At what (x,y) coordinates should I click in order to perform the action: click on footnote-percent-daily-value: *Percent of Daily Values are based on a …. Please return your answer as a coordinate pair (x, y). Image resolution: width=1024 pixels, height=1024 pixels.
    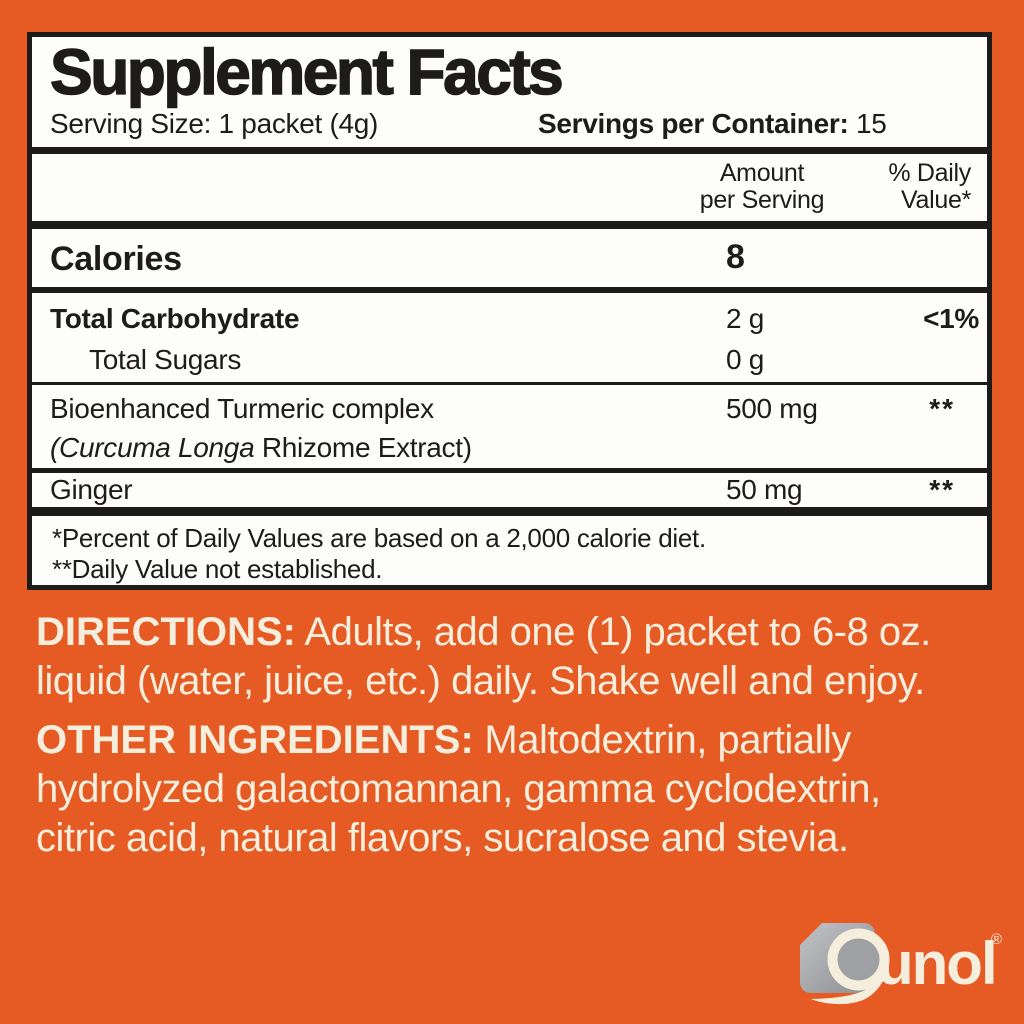
    Looking at the image, I should click on (379, 538).